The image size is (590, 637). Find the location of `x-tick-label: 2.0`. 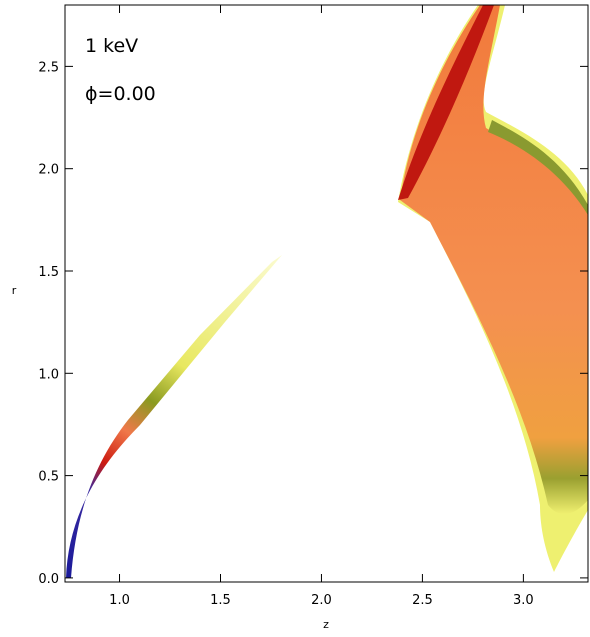

x-tick-label: 2.0 is located at coordinates (321, 600).